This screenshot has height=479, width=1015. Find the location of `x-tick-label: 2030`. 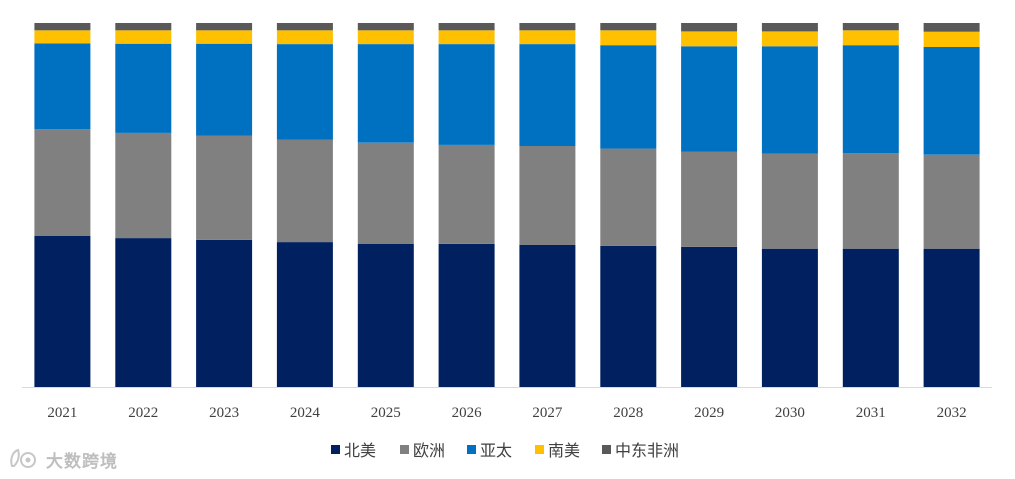

x-tick-label: 2030 is located at coordinates (790, 413).